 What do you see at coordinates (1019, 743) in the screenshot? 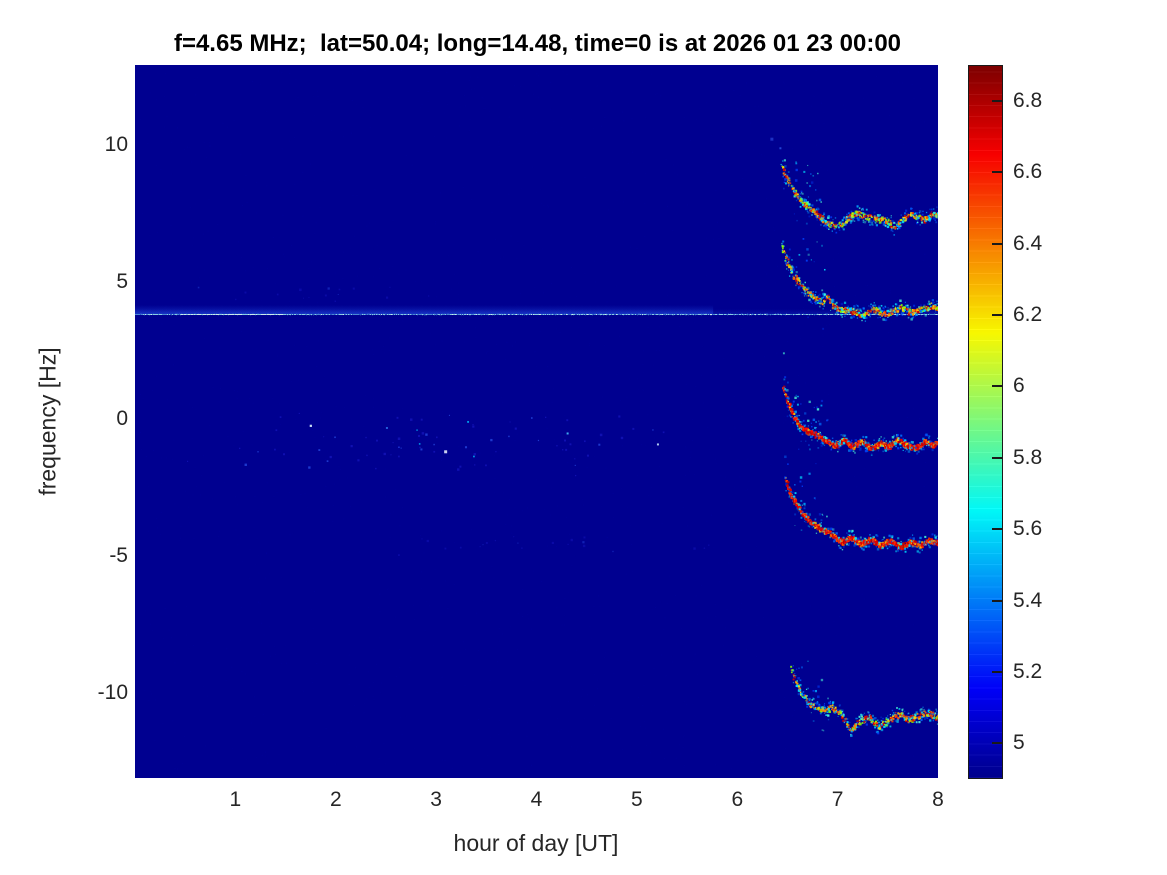
I see `colorbar-label-5: 5` at bounding box center [1019, 743].